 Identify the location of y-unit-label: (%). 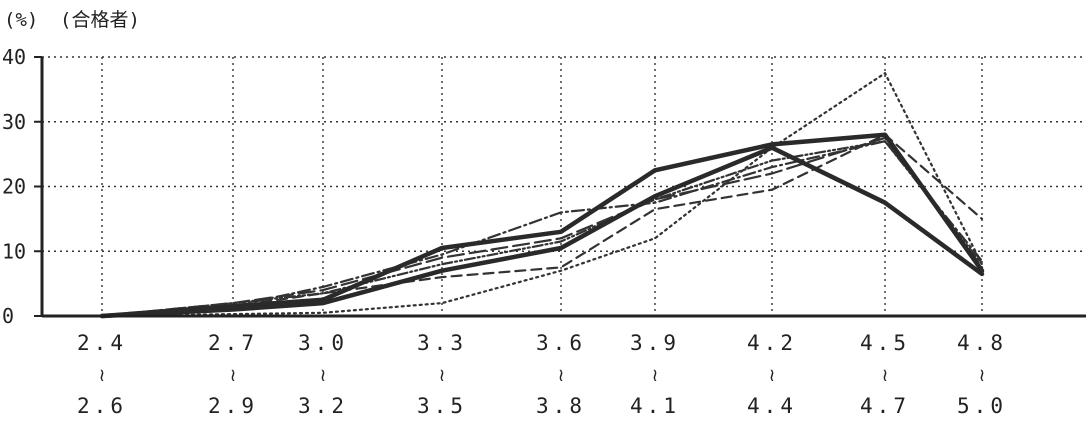
(21, 20).